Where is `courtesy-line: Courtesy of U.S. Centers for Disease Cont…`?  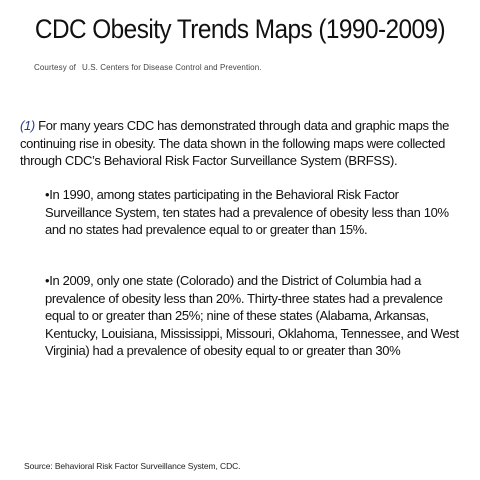
courtesy-line: Courtesy of U.S. Centers for Disease Cont… is located at coordinates (148, 67).